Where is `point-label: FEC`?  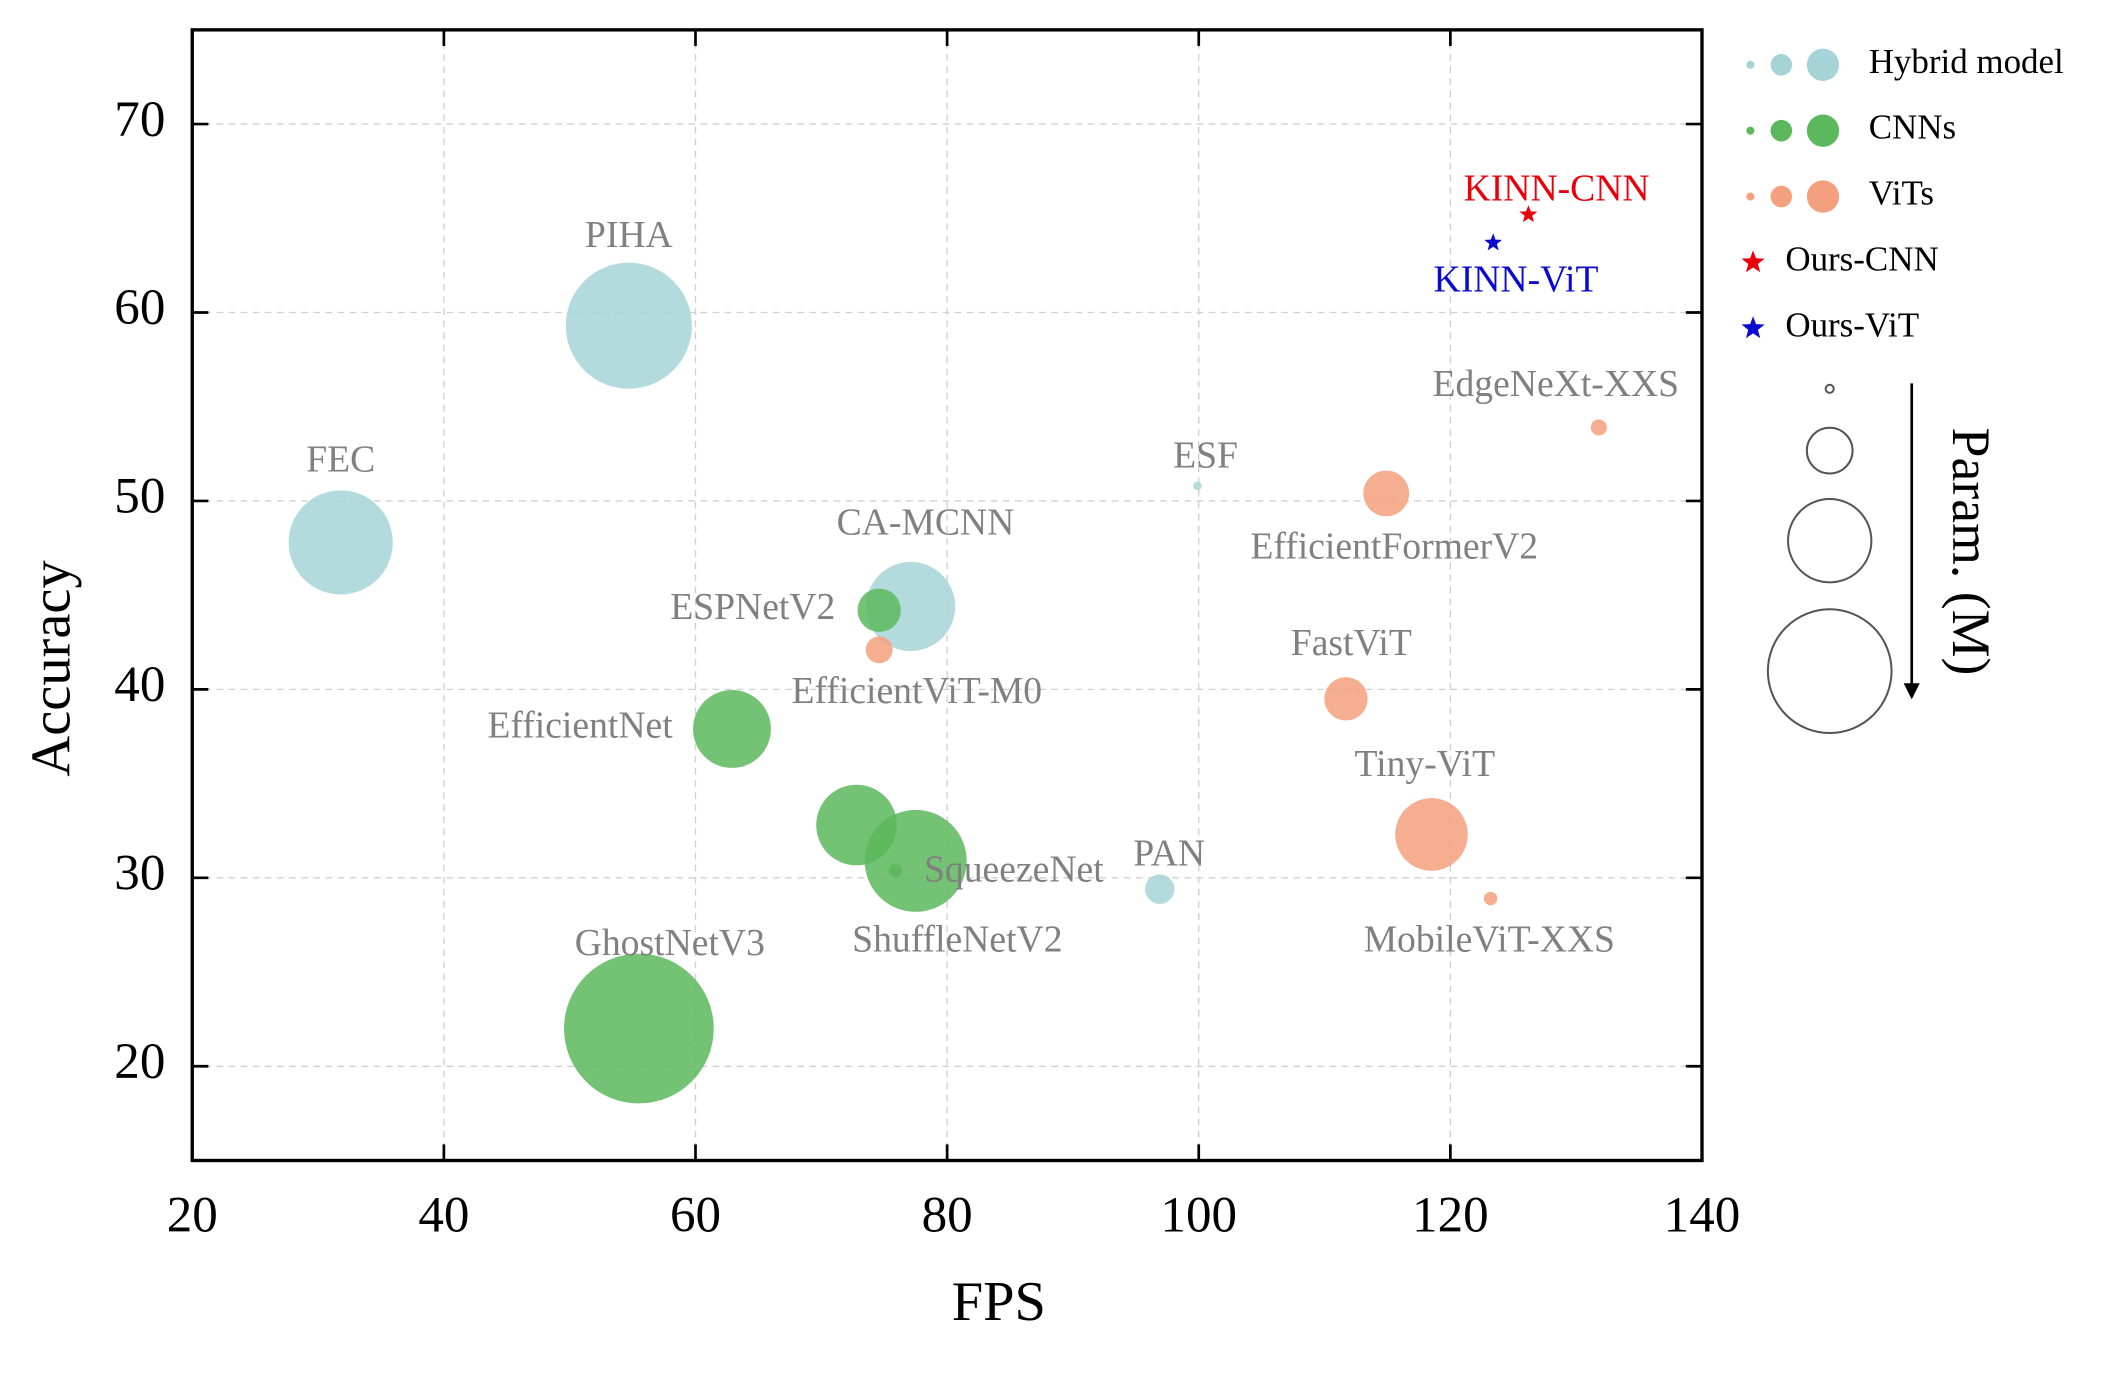 point-label: FEC is located at coordinates (340, 460).